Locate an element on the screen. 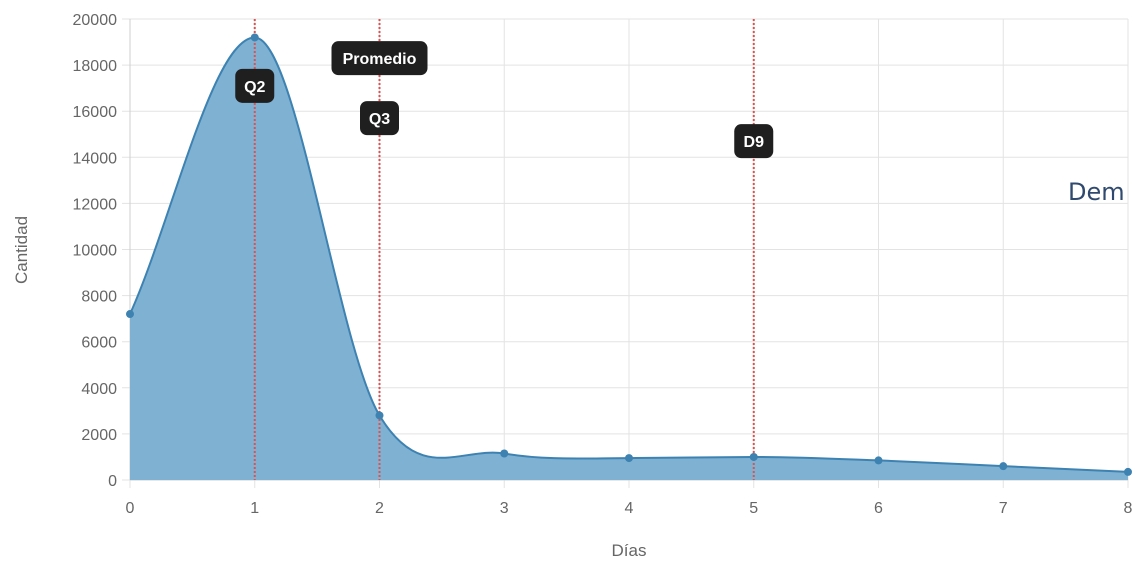  annotation-label: Q2 is located at coordinates (254, 87).